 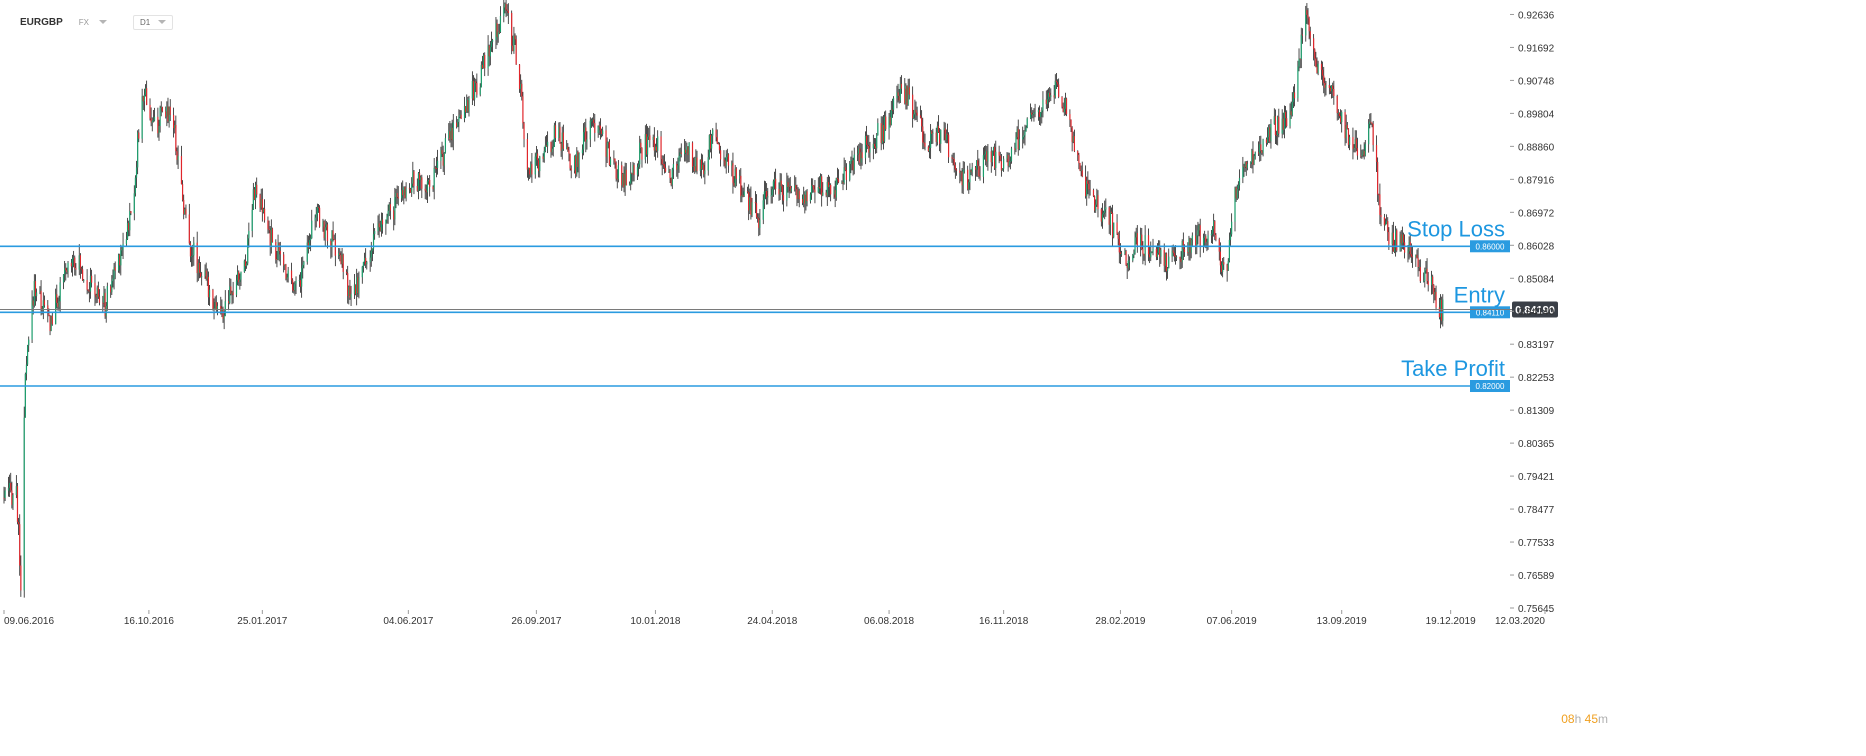 I want to click on y-tick-label: 0.77533, so click(x=1536, y=543).